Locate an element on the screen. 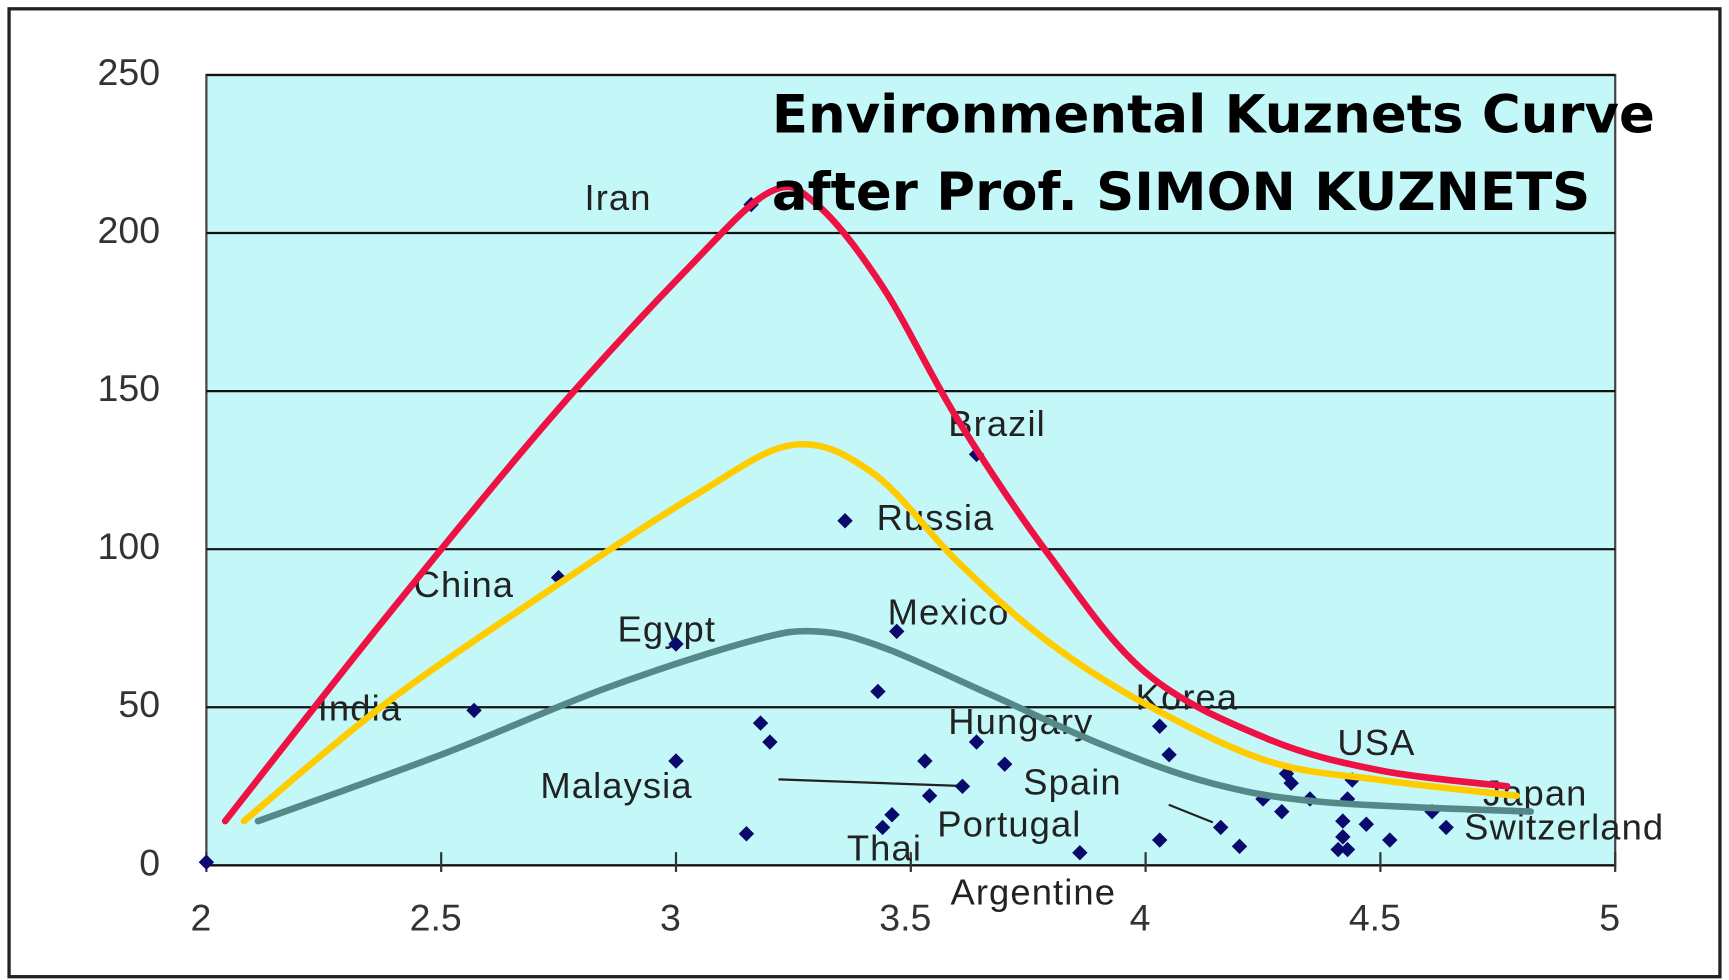 This screenshot has width=1729, height=980. annotation: Thai is located at coordinates (884, 848).